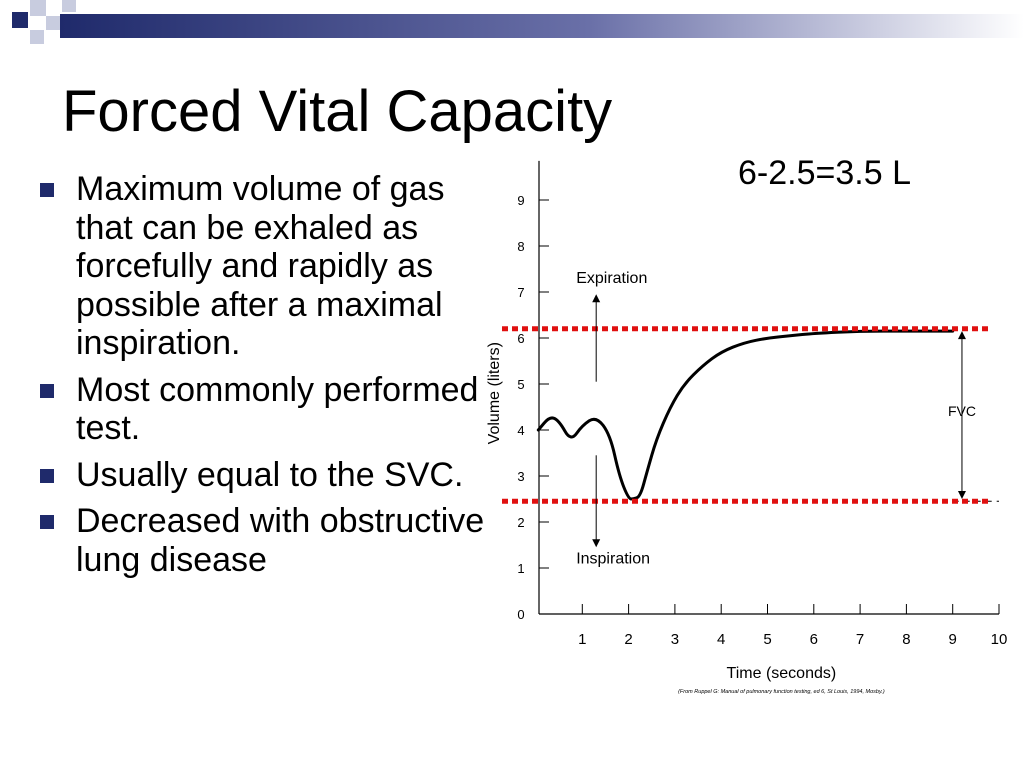 The image size is (1024, 768). What do you see at coordinates (860, 639) in the screenshot?
I see `x-tick-label: 7` at bounding box center [860, 639].